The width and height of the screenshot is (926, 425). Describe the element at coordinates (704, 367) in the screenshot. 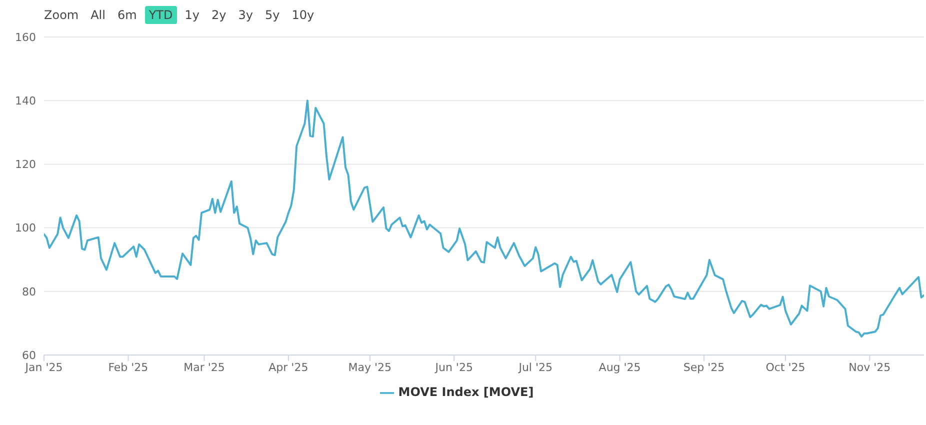

I see `x-tick-label: Sep '25` at that location.